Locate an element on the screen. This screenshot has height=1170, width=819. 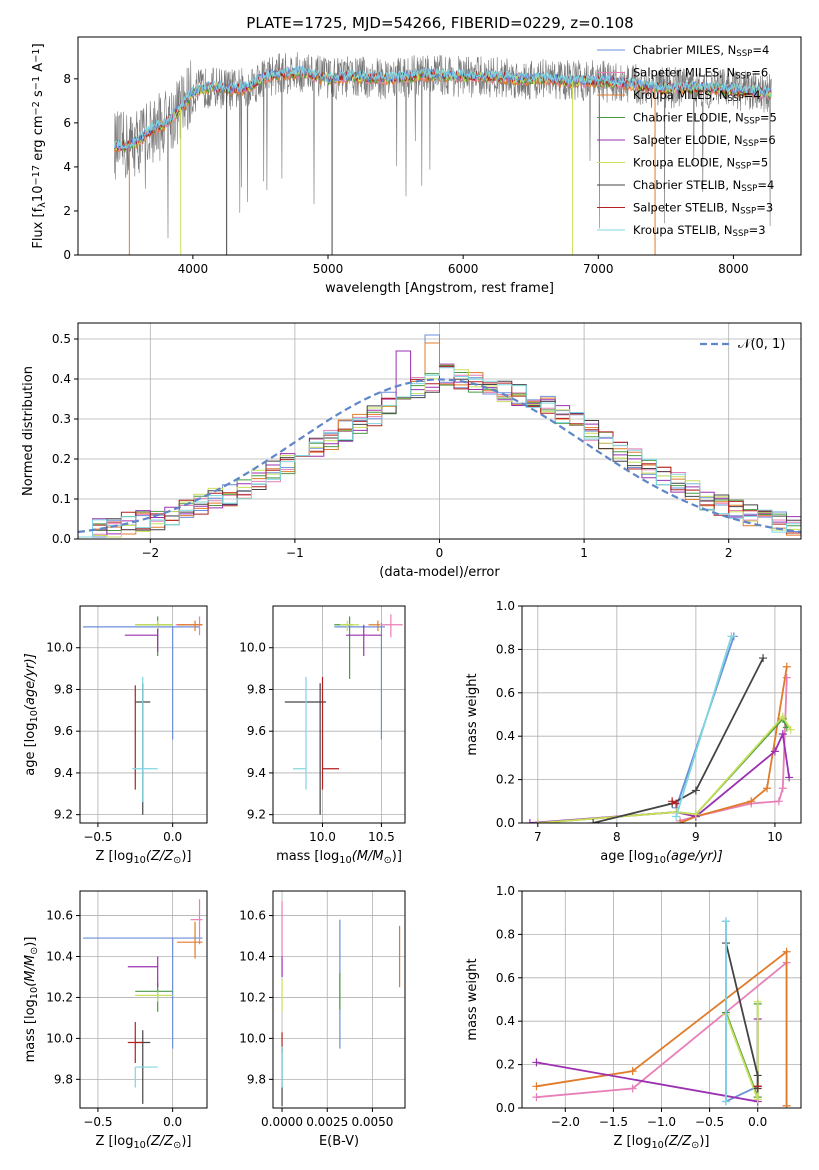
y-tick-label: 0.0 is located at coordinates (61, 539).